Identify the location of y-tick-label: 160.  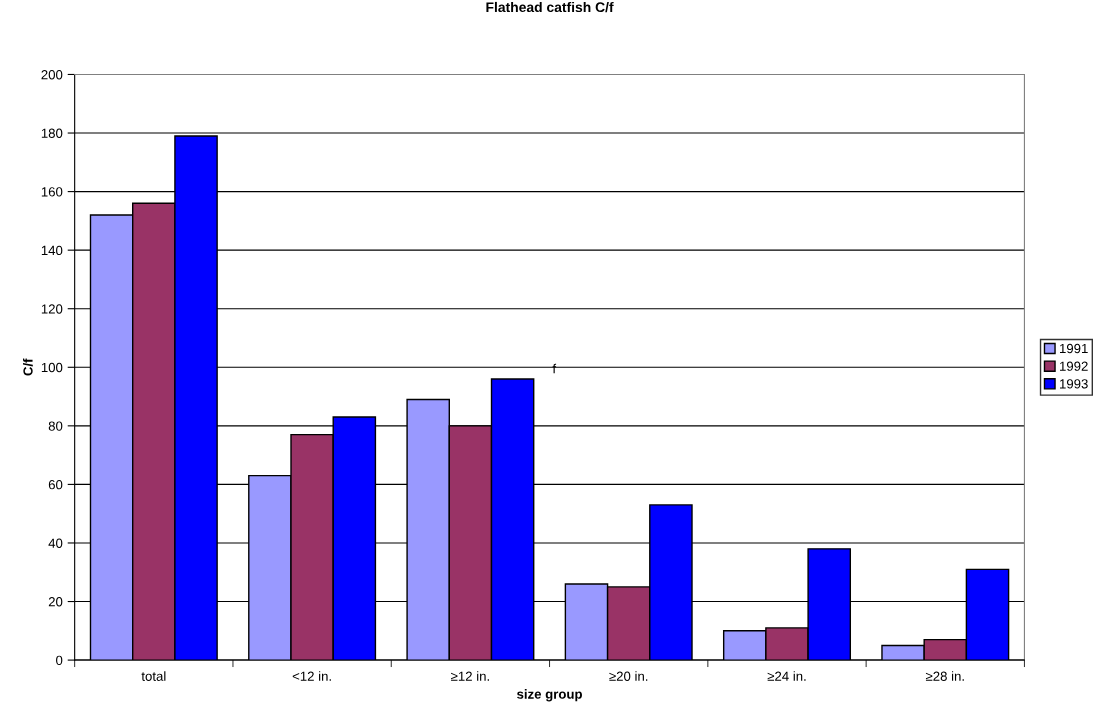
(52, 192).